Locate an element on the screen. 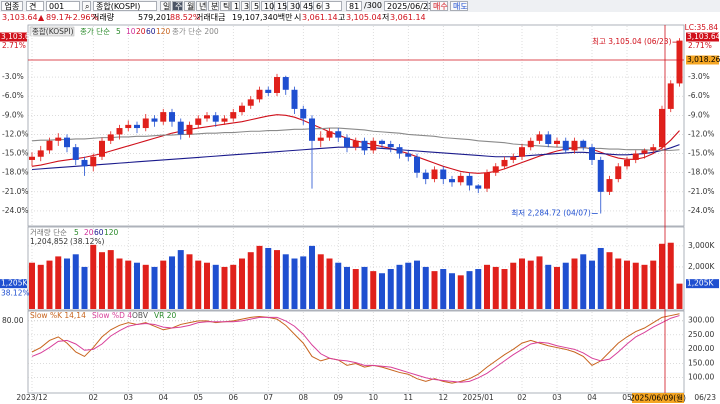 This screenshot has height=404, width=720. sell-button: 매도 is located at coordinates (459, 6).